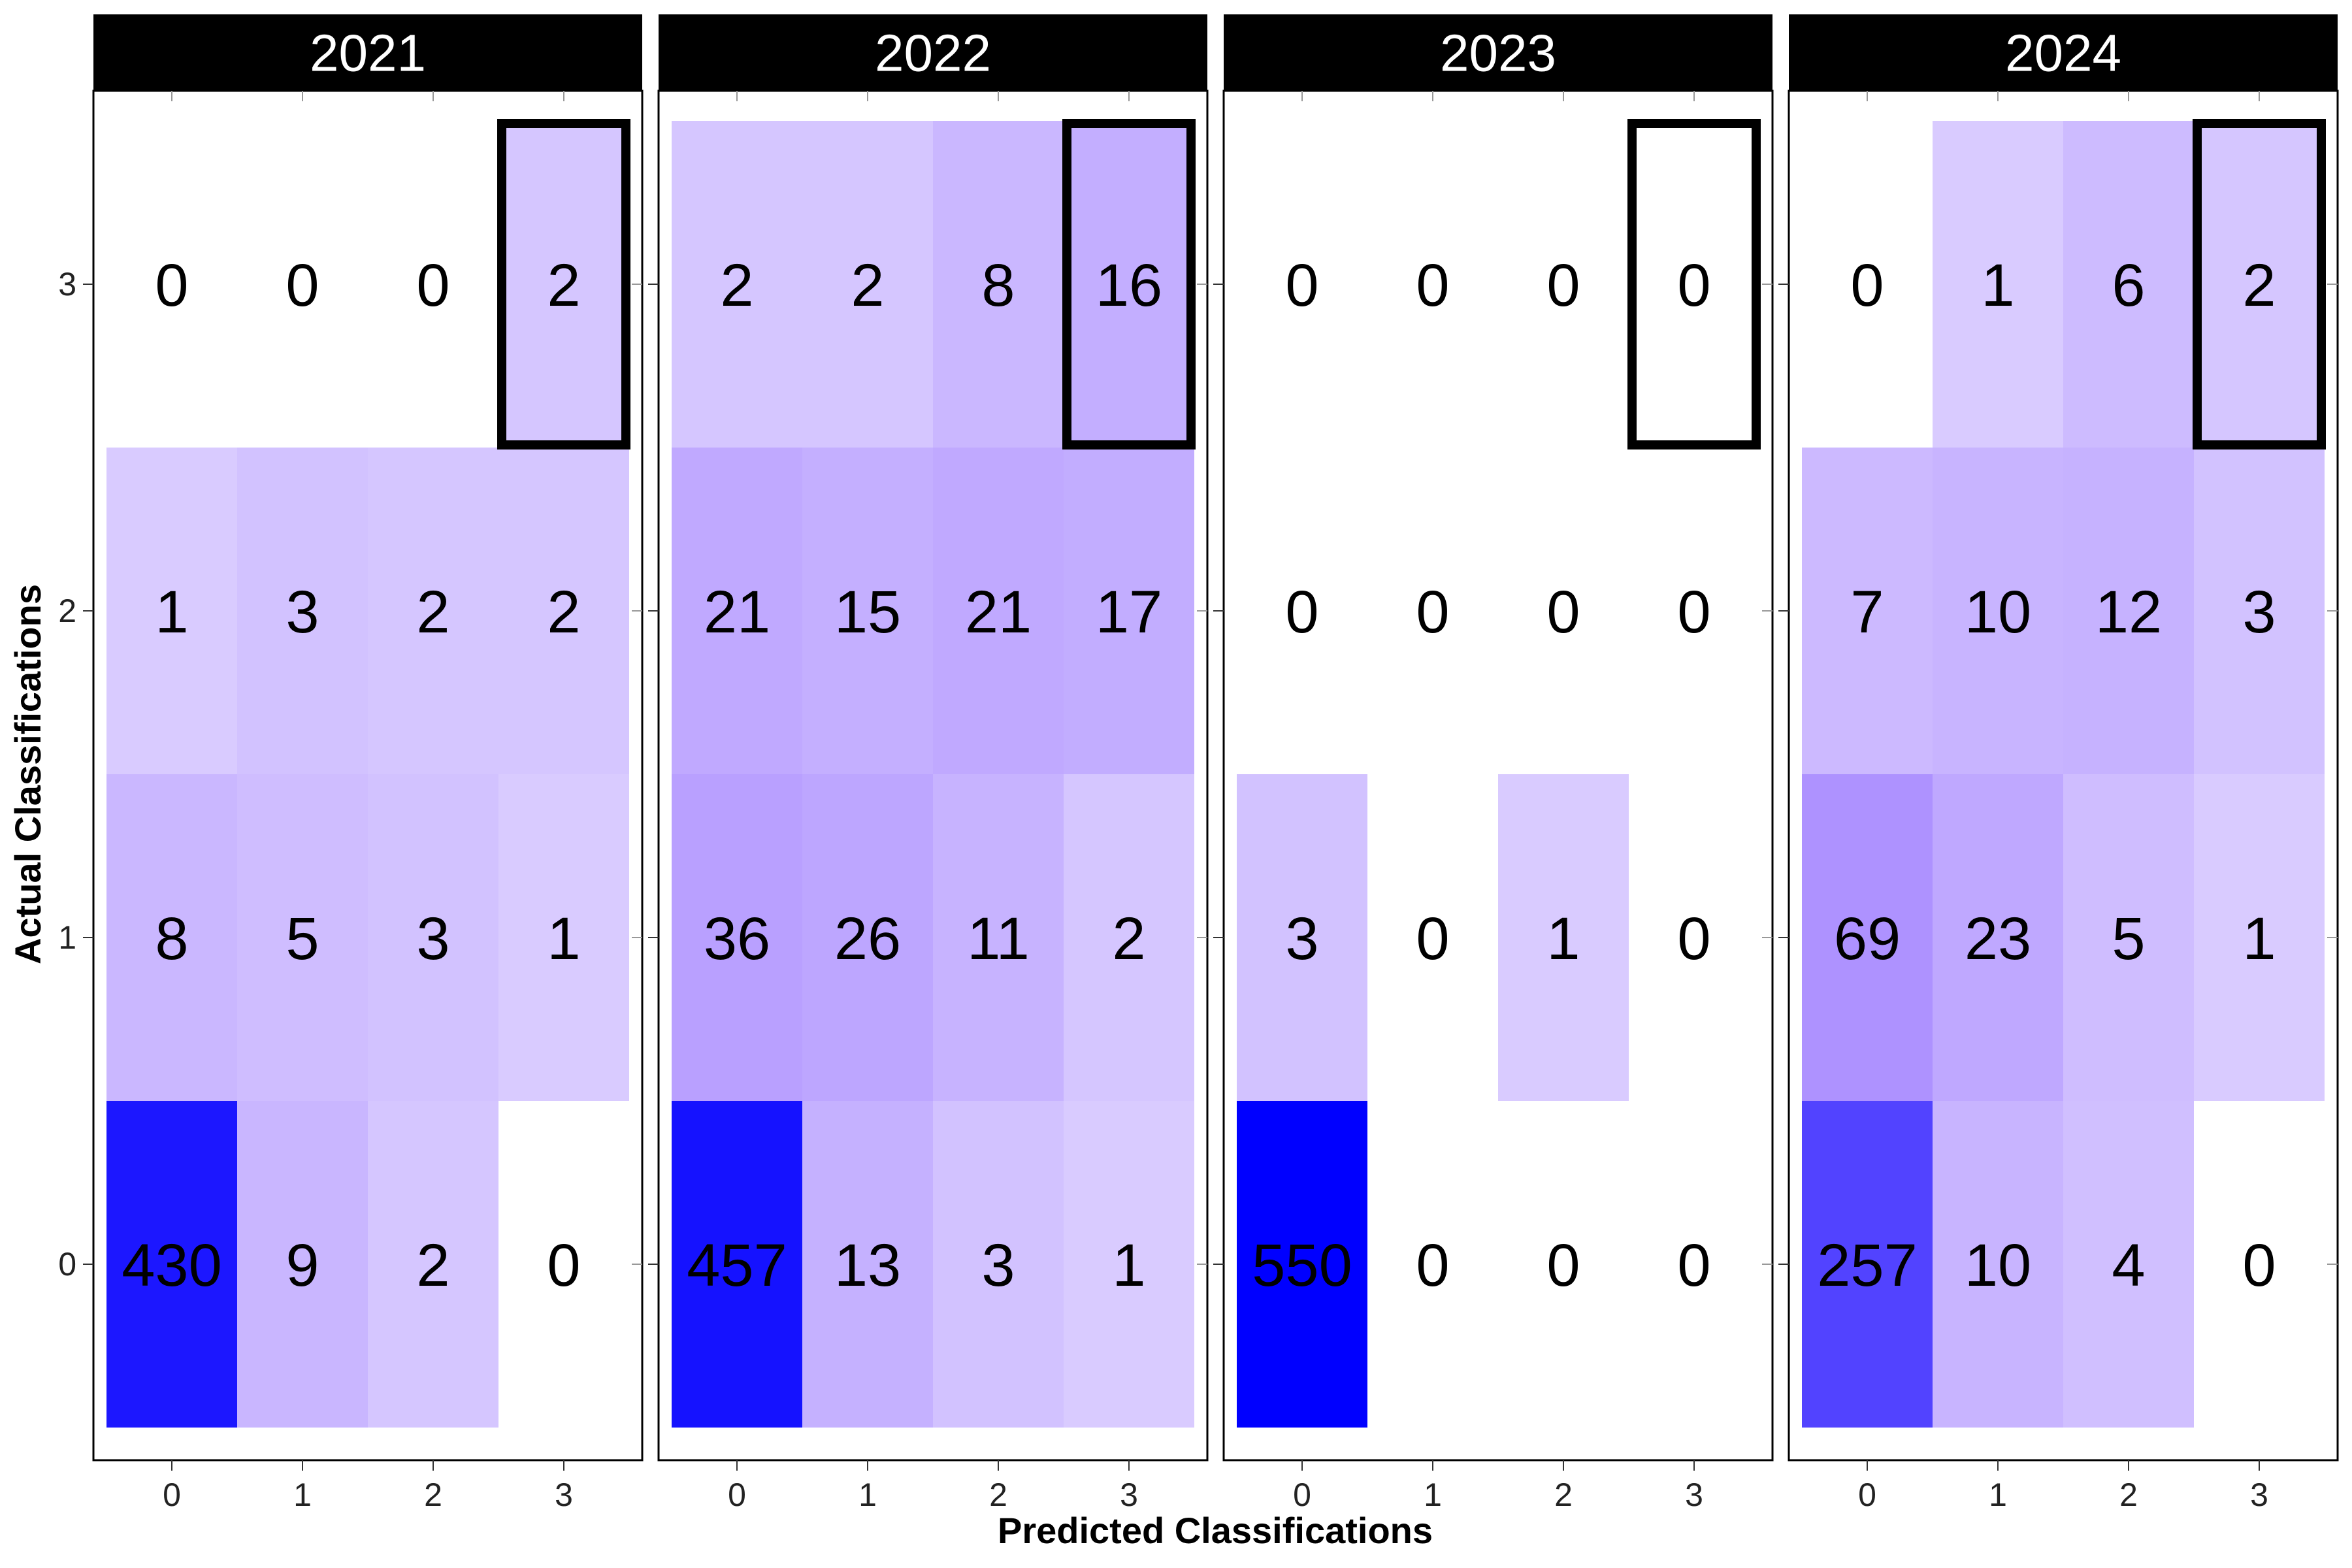 The height and width of the screenshot is (1568, 2352). Describe the element at coordinates (67, 611) in the screenshot. I see `y-tick-label: 2` at that location.